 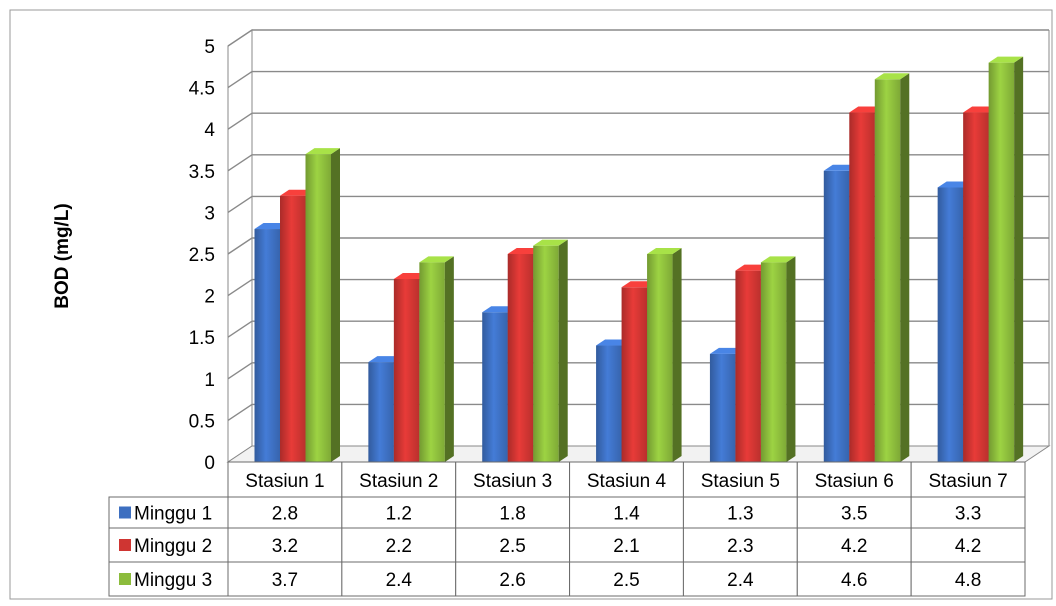 What do you see at coordinates (285, 580) in the screenshot?
I see `data-label: 3.7` at bounding box center [285, 580].